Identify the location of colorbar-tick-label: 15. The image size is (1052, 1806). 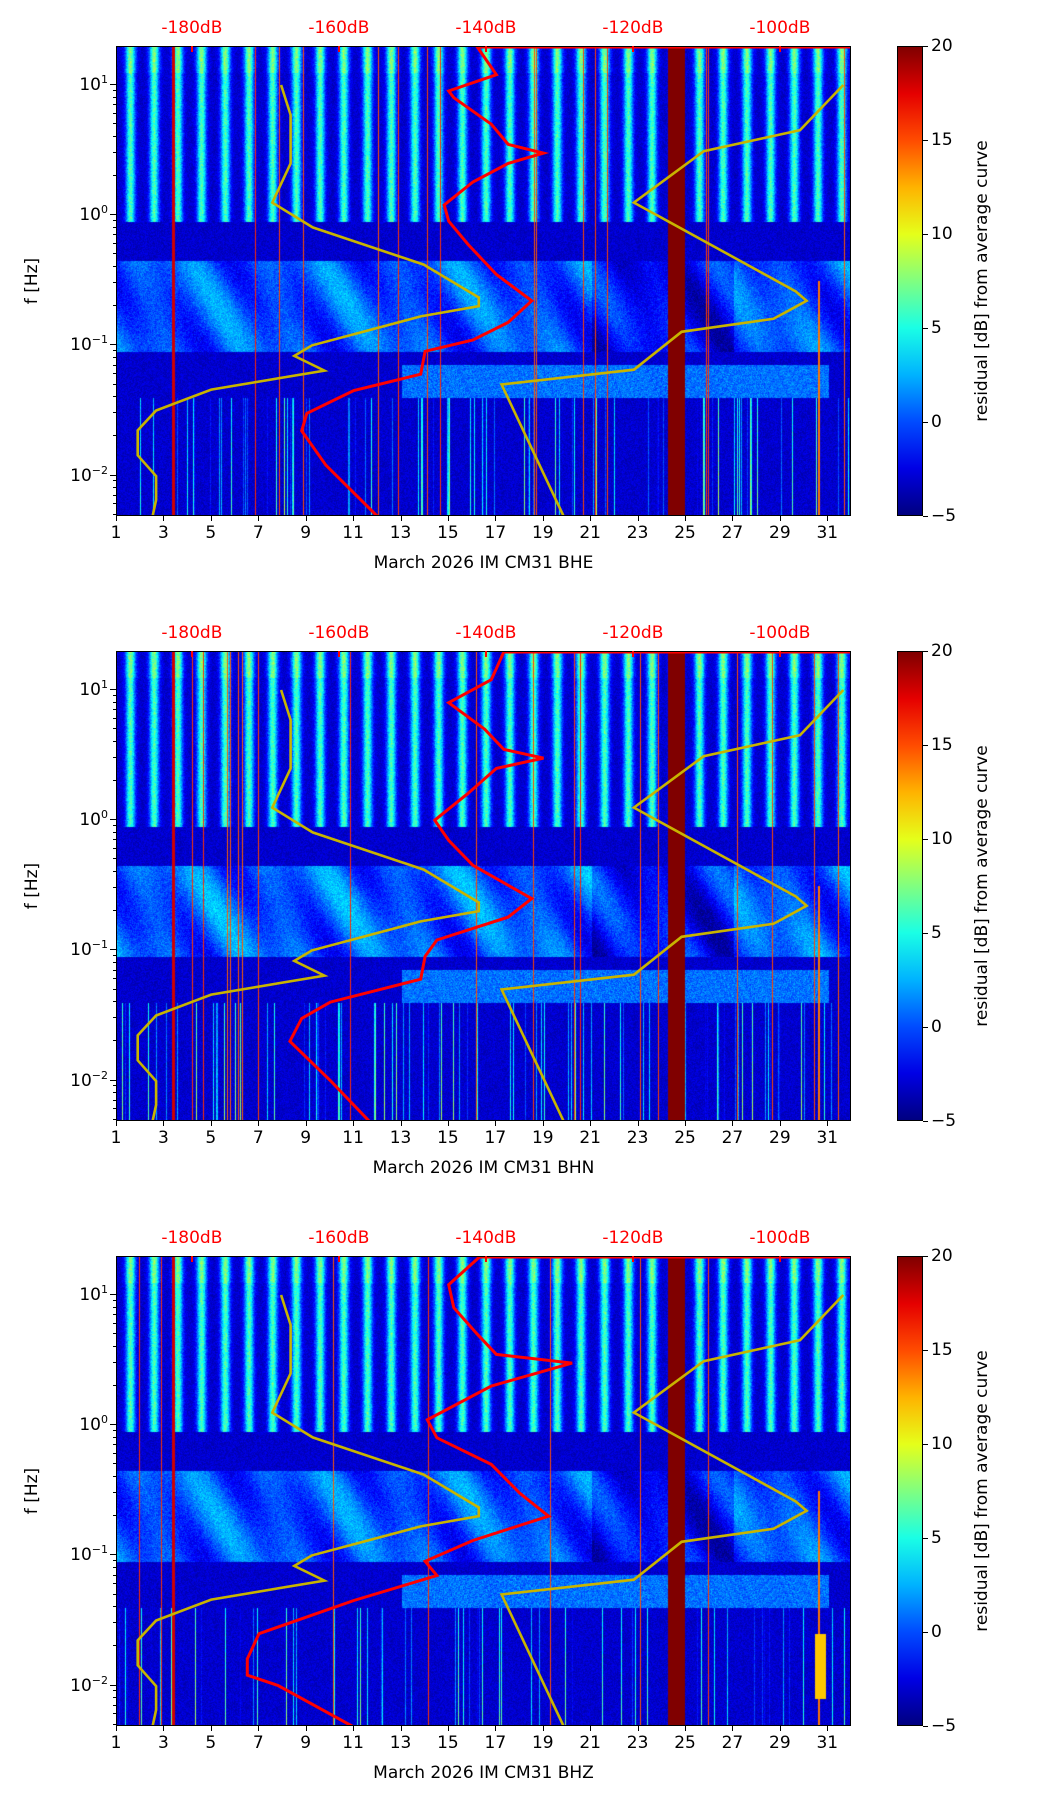
(942, 745).